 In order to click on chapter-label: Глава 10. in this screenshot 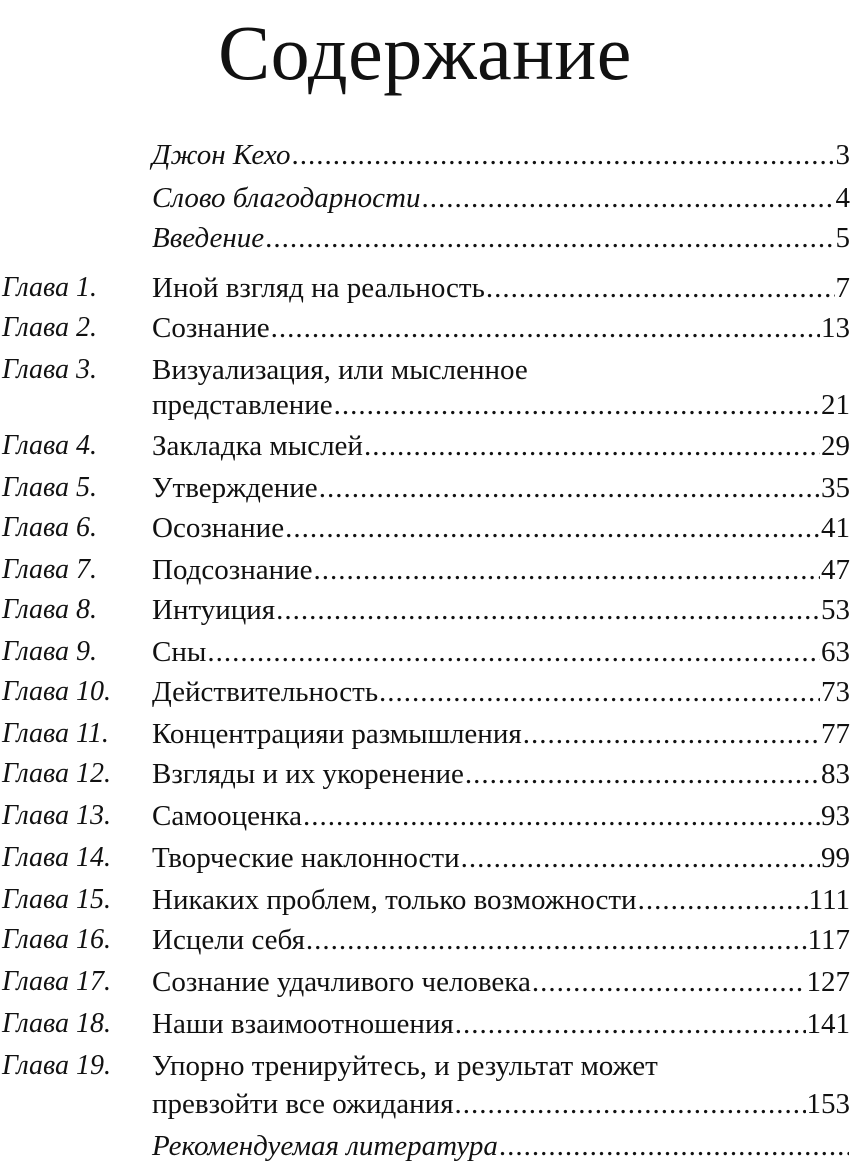, I will do `click(56, 691)`.